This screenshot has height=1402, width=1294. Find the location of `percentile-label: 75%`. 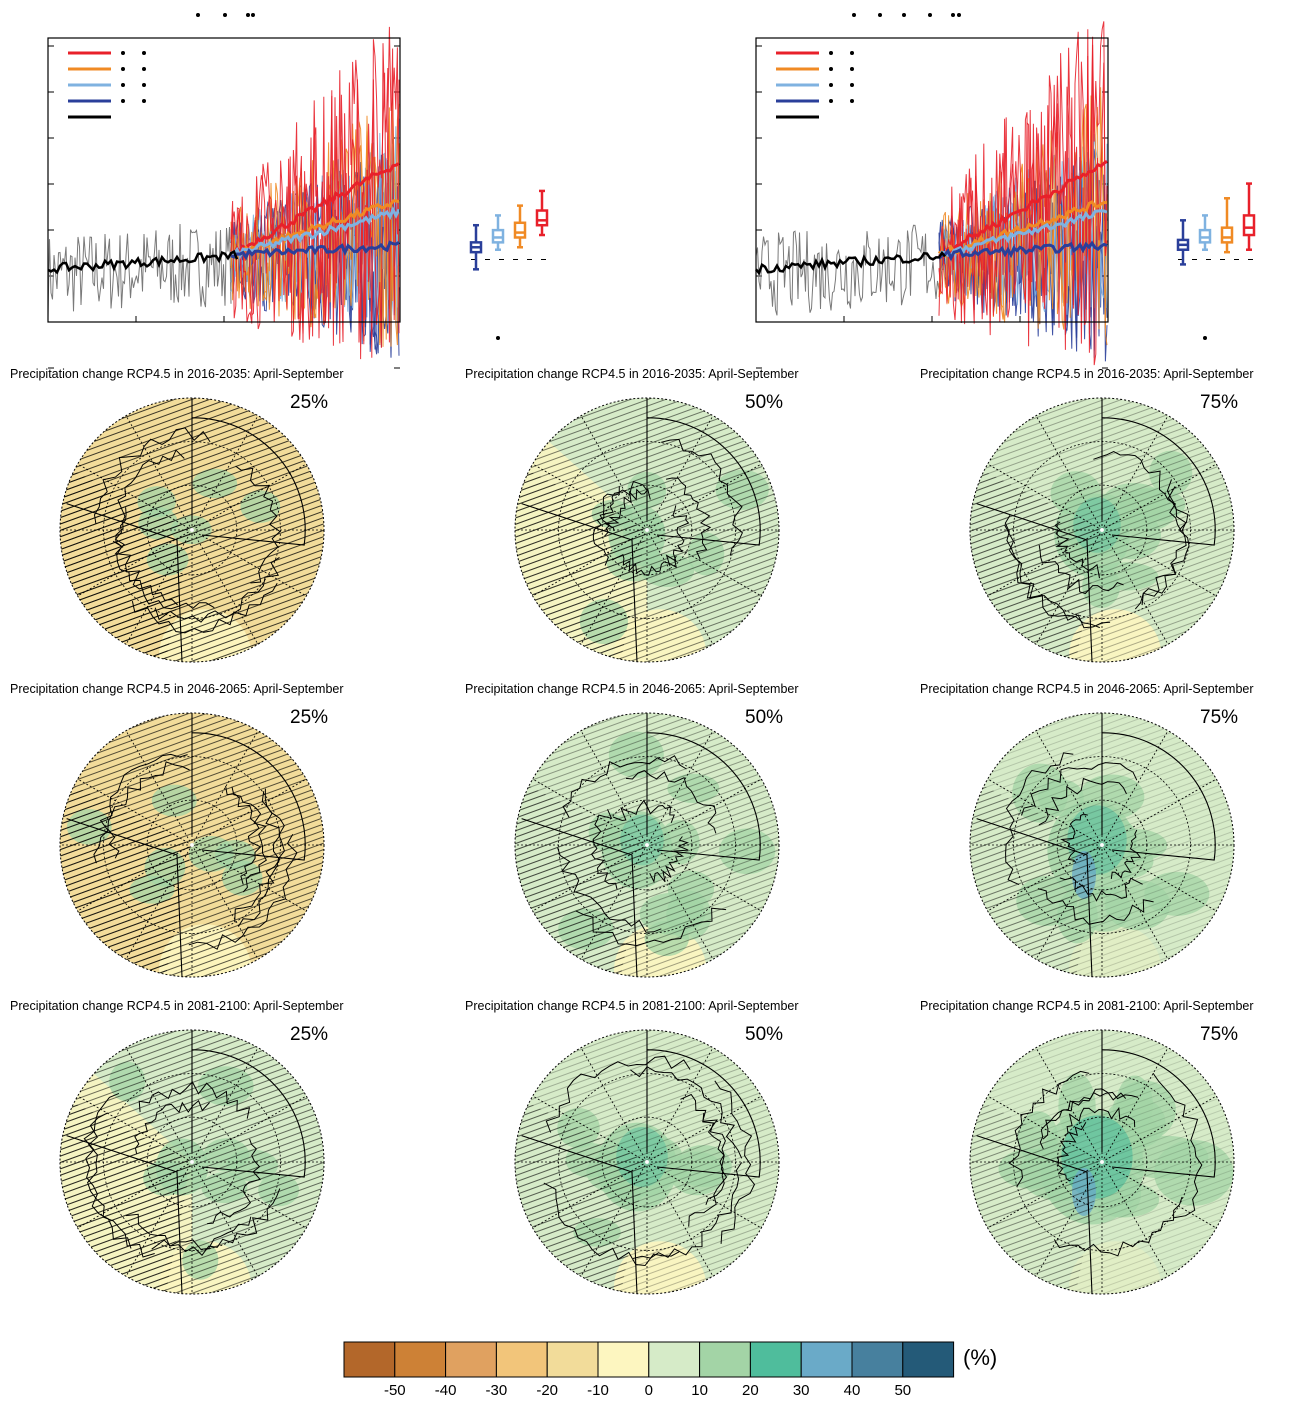

percentile-label: 75% is located at coordinates (1219, 717).